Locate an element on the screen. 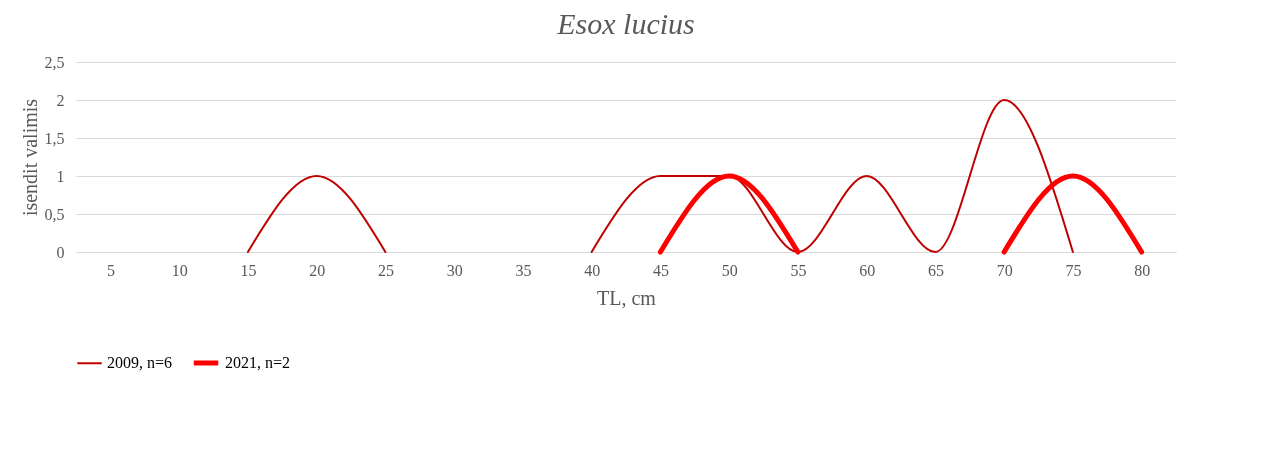 This screenshot has width=1264, height=457. x-tick-label: 65 is located at coordinates (935, 270).